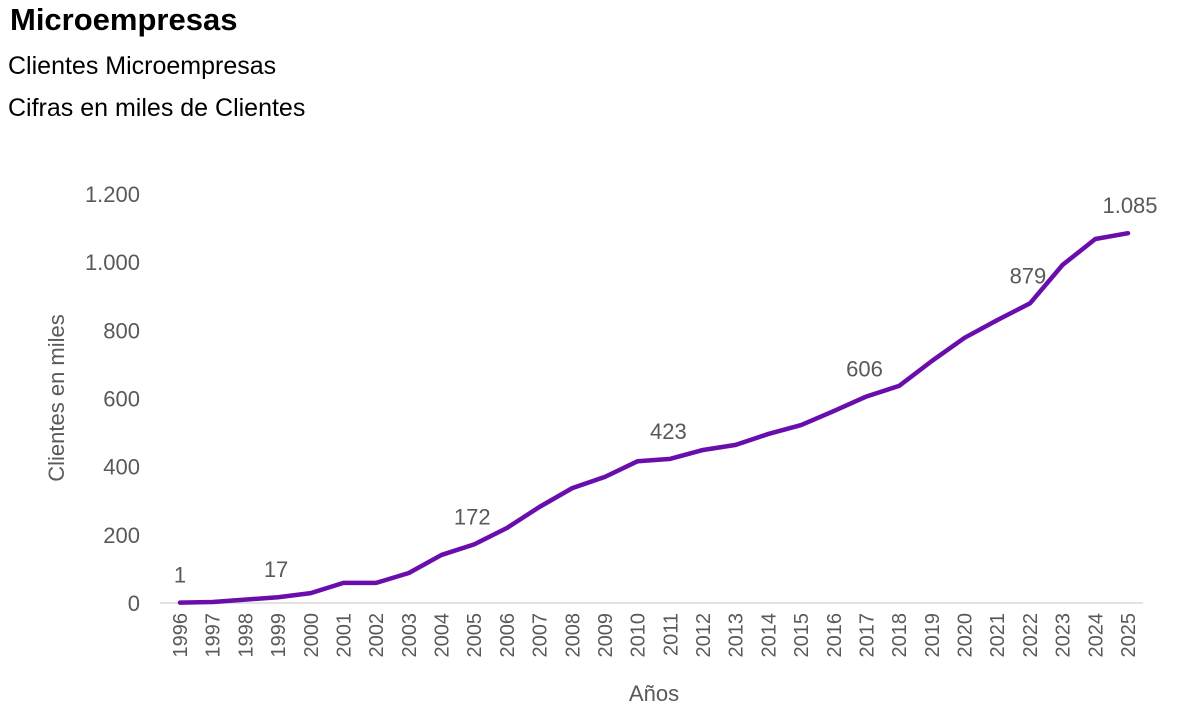 The image size is (1188, 708). What do you see at coordinates (157, 108) in the screenshot?
I see `chart-units: Cifras en miles de Clientes` at bounding box center [157, 108].